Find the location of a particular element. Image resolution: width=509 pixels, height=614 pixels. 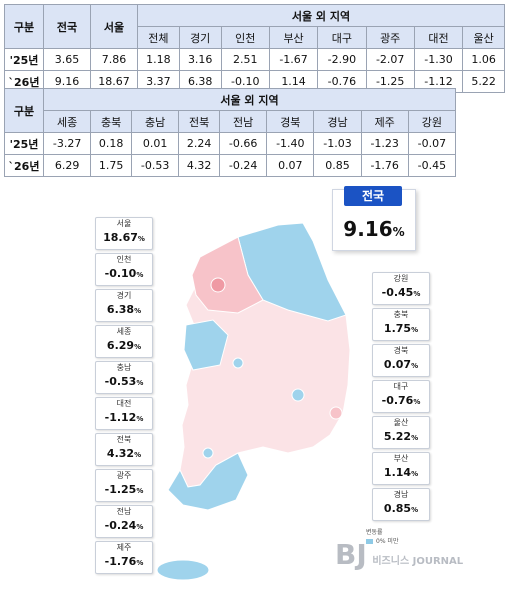

header-region: 전남 is located at coordinates (243, 121).